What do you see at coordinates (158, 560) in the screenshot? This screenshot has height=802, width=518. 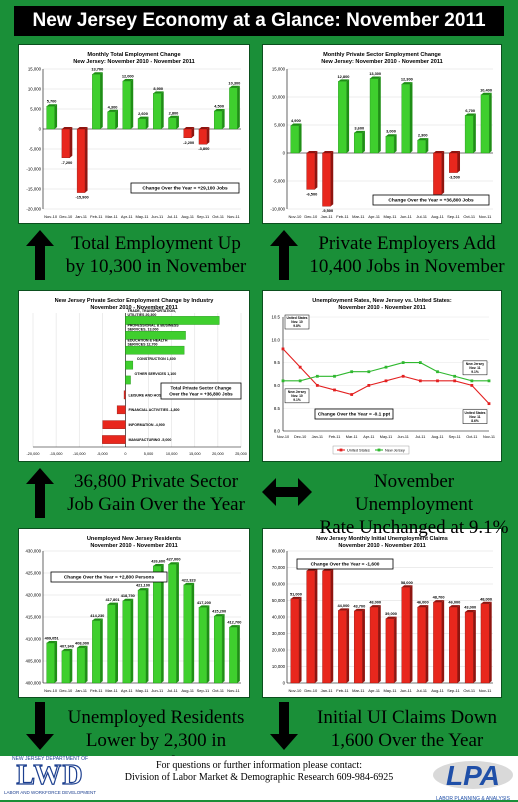 I see `data-label: 426,600` at bounding box center [158, 560].